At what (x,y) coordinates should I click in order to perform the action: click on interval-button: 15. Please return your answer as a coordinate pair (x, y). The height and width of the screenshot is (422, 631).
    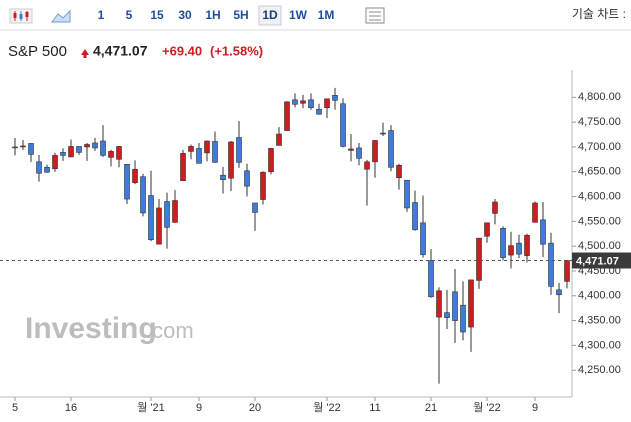
    Looking at the image, I should click on (157, 15).